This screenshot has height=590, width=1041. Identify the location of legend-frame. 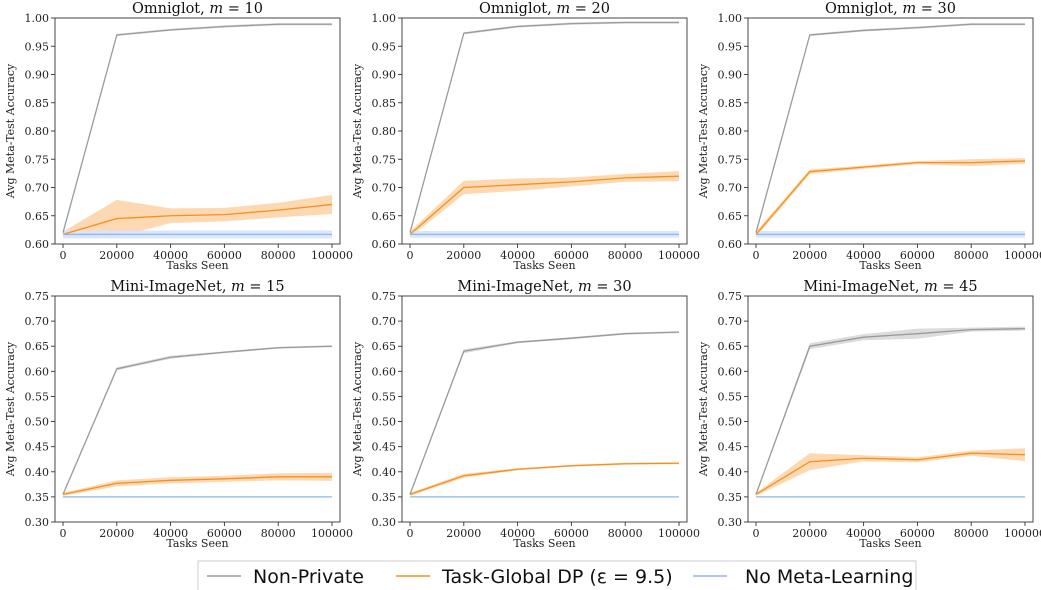
(557, 575).